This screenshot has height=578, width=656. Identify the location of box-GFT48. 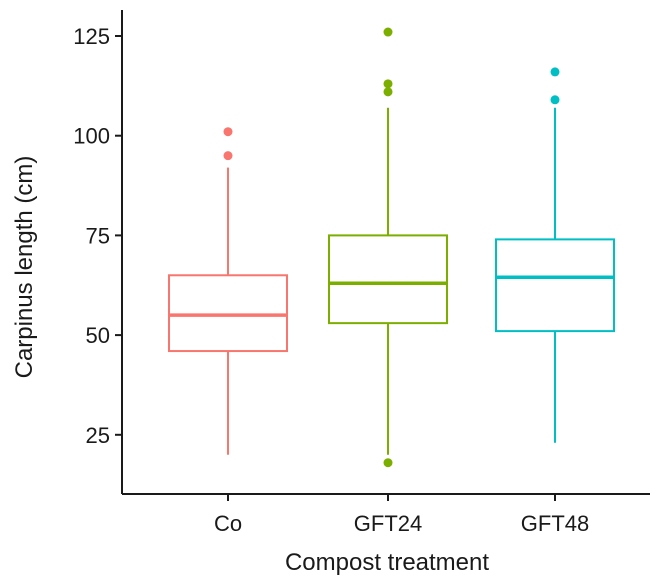
(555, 255).